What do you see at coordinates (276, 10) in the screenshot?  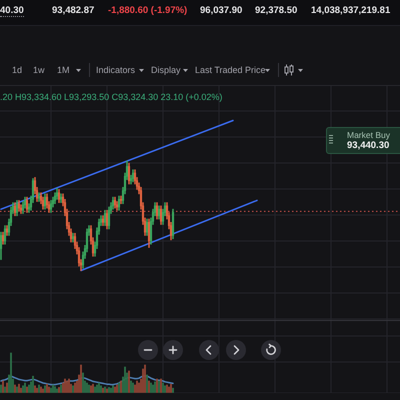 I see `text: 92,378.50` at bounding box center [276, 10].